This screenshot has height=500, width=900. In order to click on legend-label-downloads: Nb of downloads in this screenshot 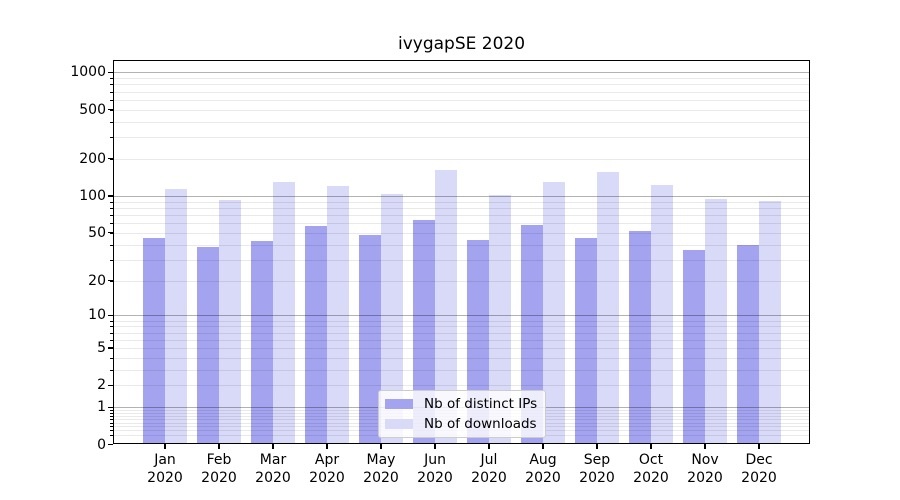, I will do `click(480, 423)`.